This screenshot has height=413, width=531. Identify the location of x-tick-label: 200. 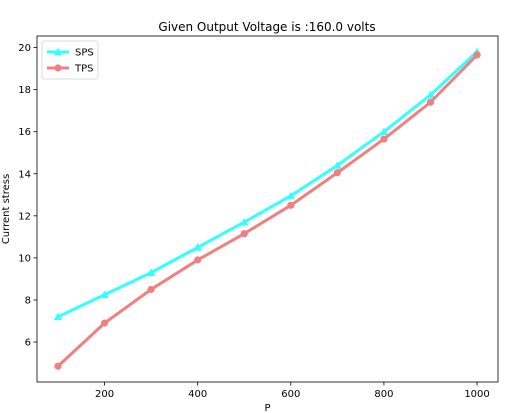
(104, 394).